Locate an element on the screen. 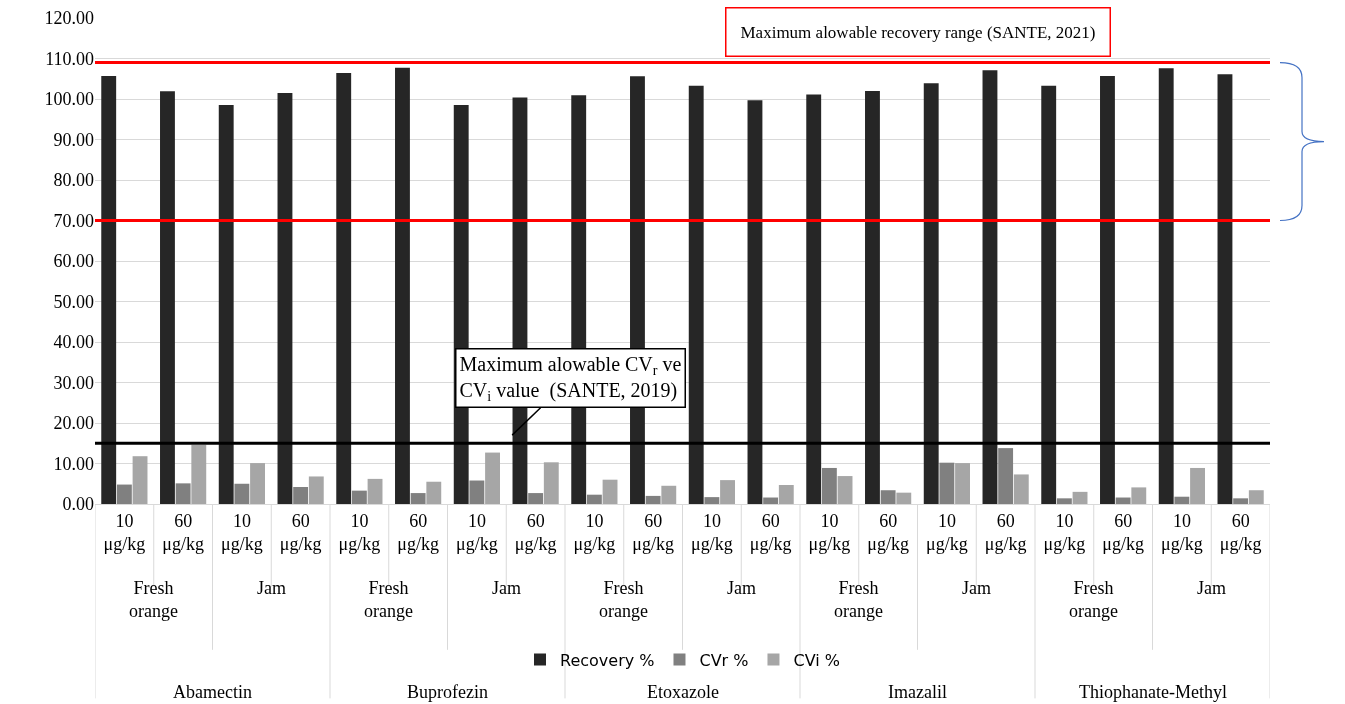  text: Buprofezin is located at coordinates (447, 692).